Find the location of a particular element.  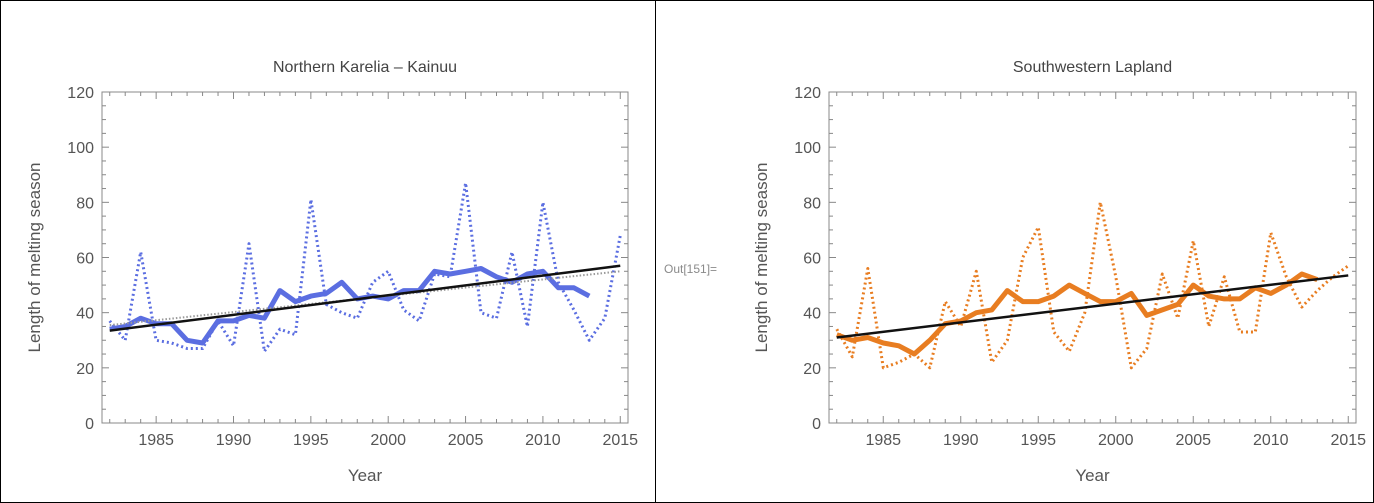

chart-title: Southwestern Lapland is located at coordinates (1092, 67).